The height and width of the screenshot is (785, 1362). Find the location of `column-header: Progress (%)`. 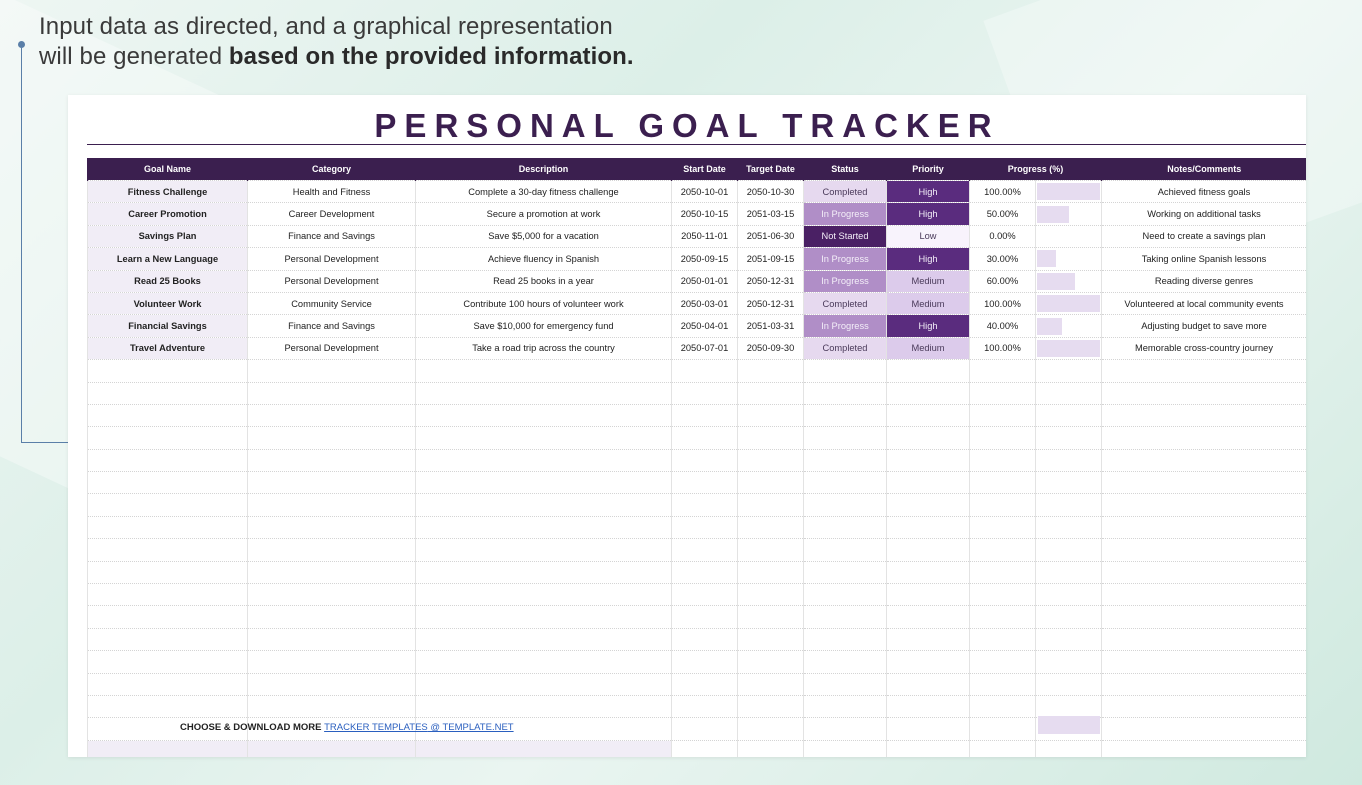

column-header: Progress (%) is located at coordinates (1035, 169).